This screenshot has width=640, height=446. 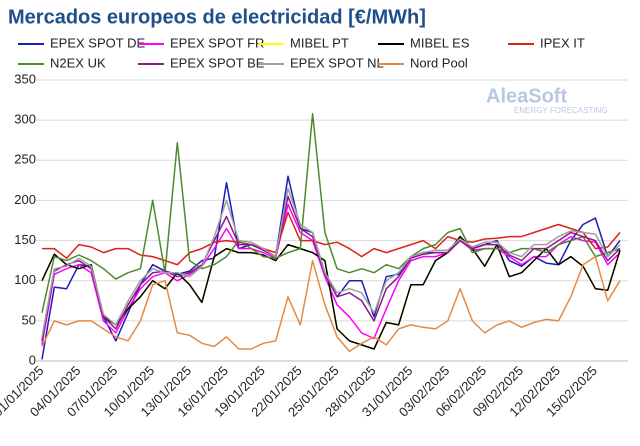 What do you see at coordinates (25, 78) in the screenshot?
I see `y-tick-label: 350` at bounding box center [25, 78].